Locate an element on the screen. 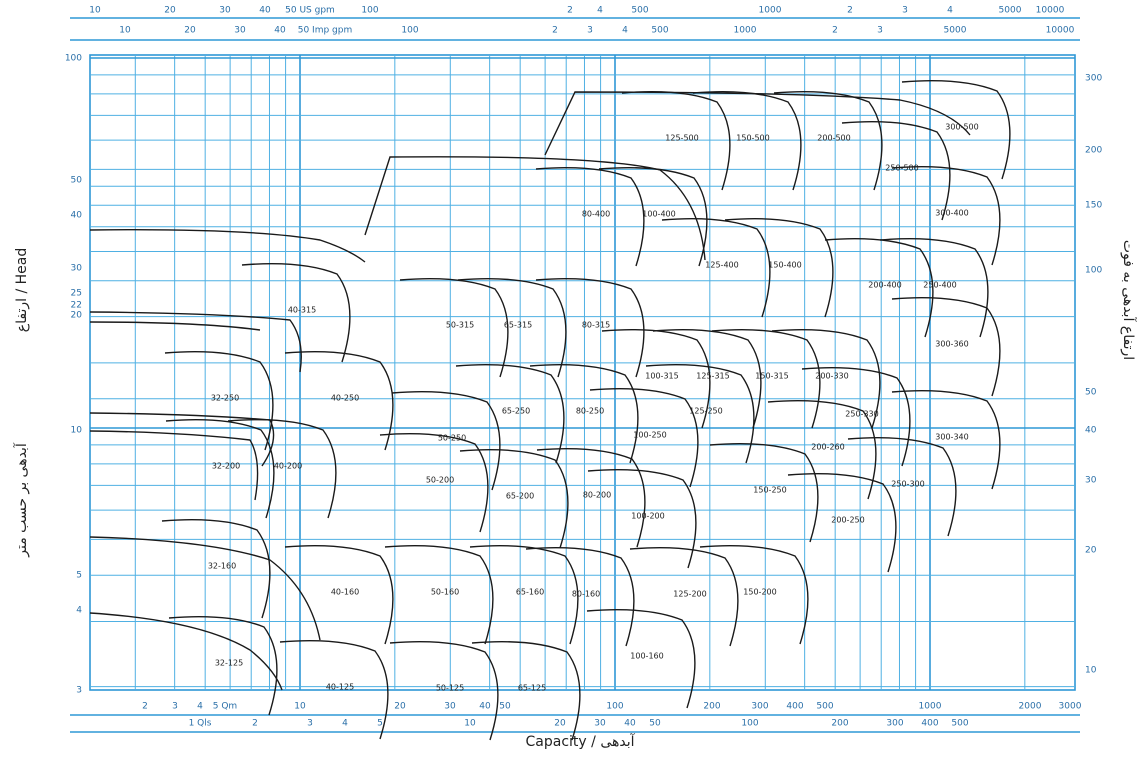 Image resolution: width=1146 pixels, height=758 pixels. tile-label: 65-125 is located at coordinates (532, 688).